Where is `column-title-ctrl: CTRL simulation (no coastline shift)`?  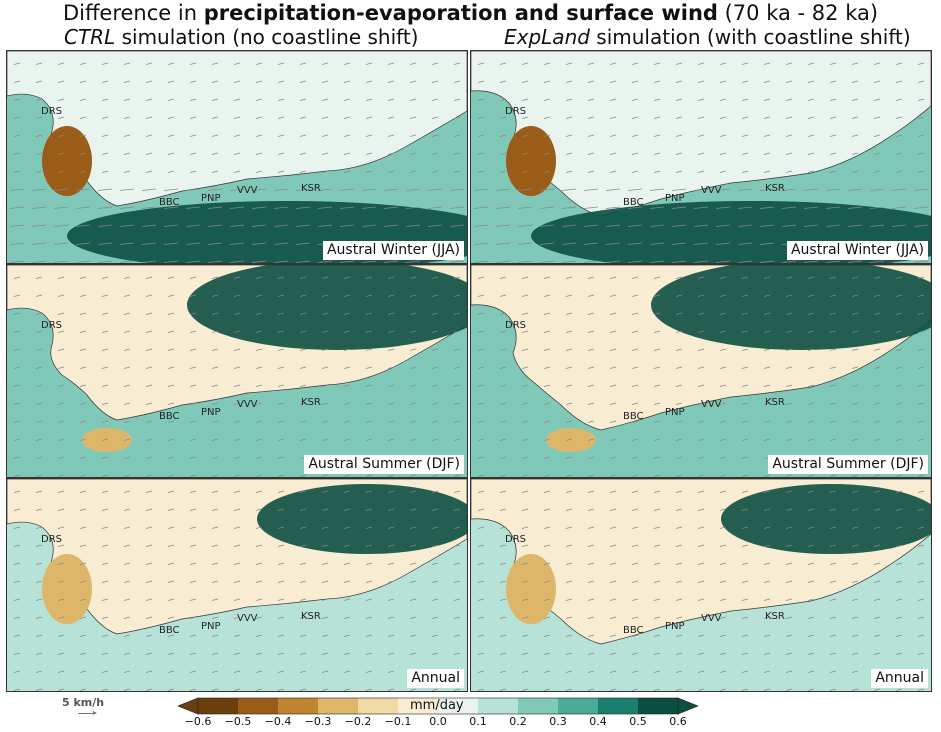 column-title-ctrl: CTRL simulation (no coastline shift) is located at coordinates (241, 37).